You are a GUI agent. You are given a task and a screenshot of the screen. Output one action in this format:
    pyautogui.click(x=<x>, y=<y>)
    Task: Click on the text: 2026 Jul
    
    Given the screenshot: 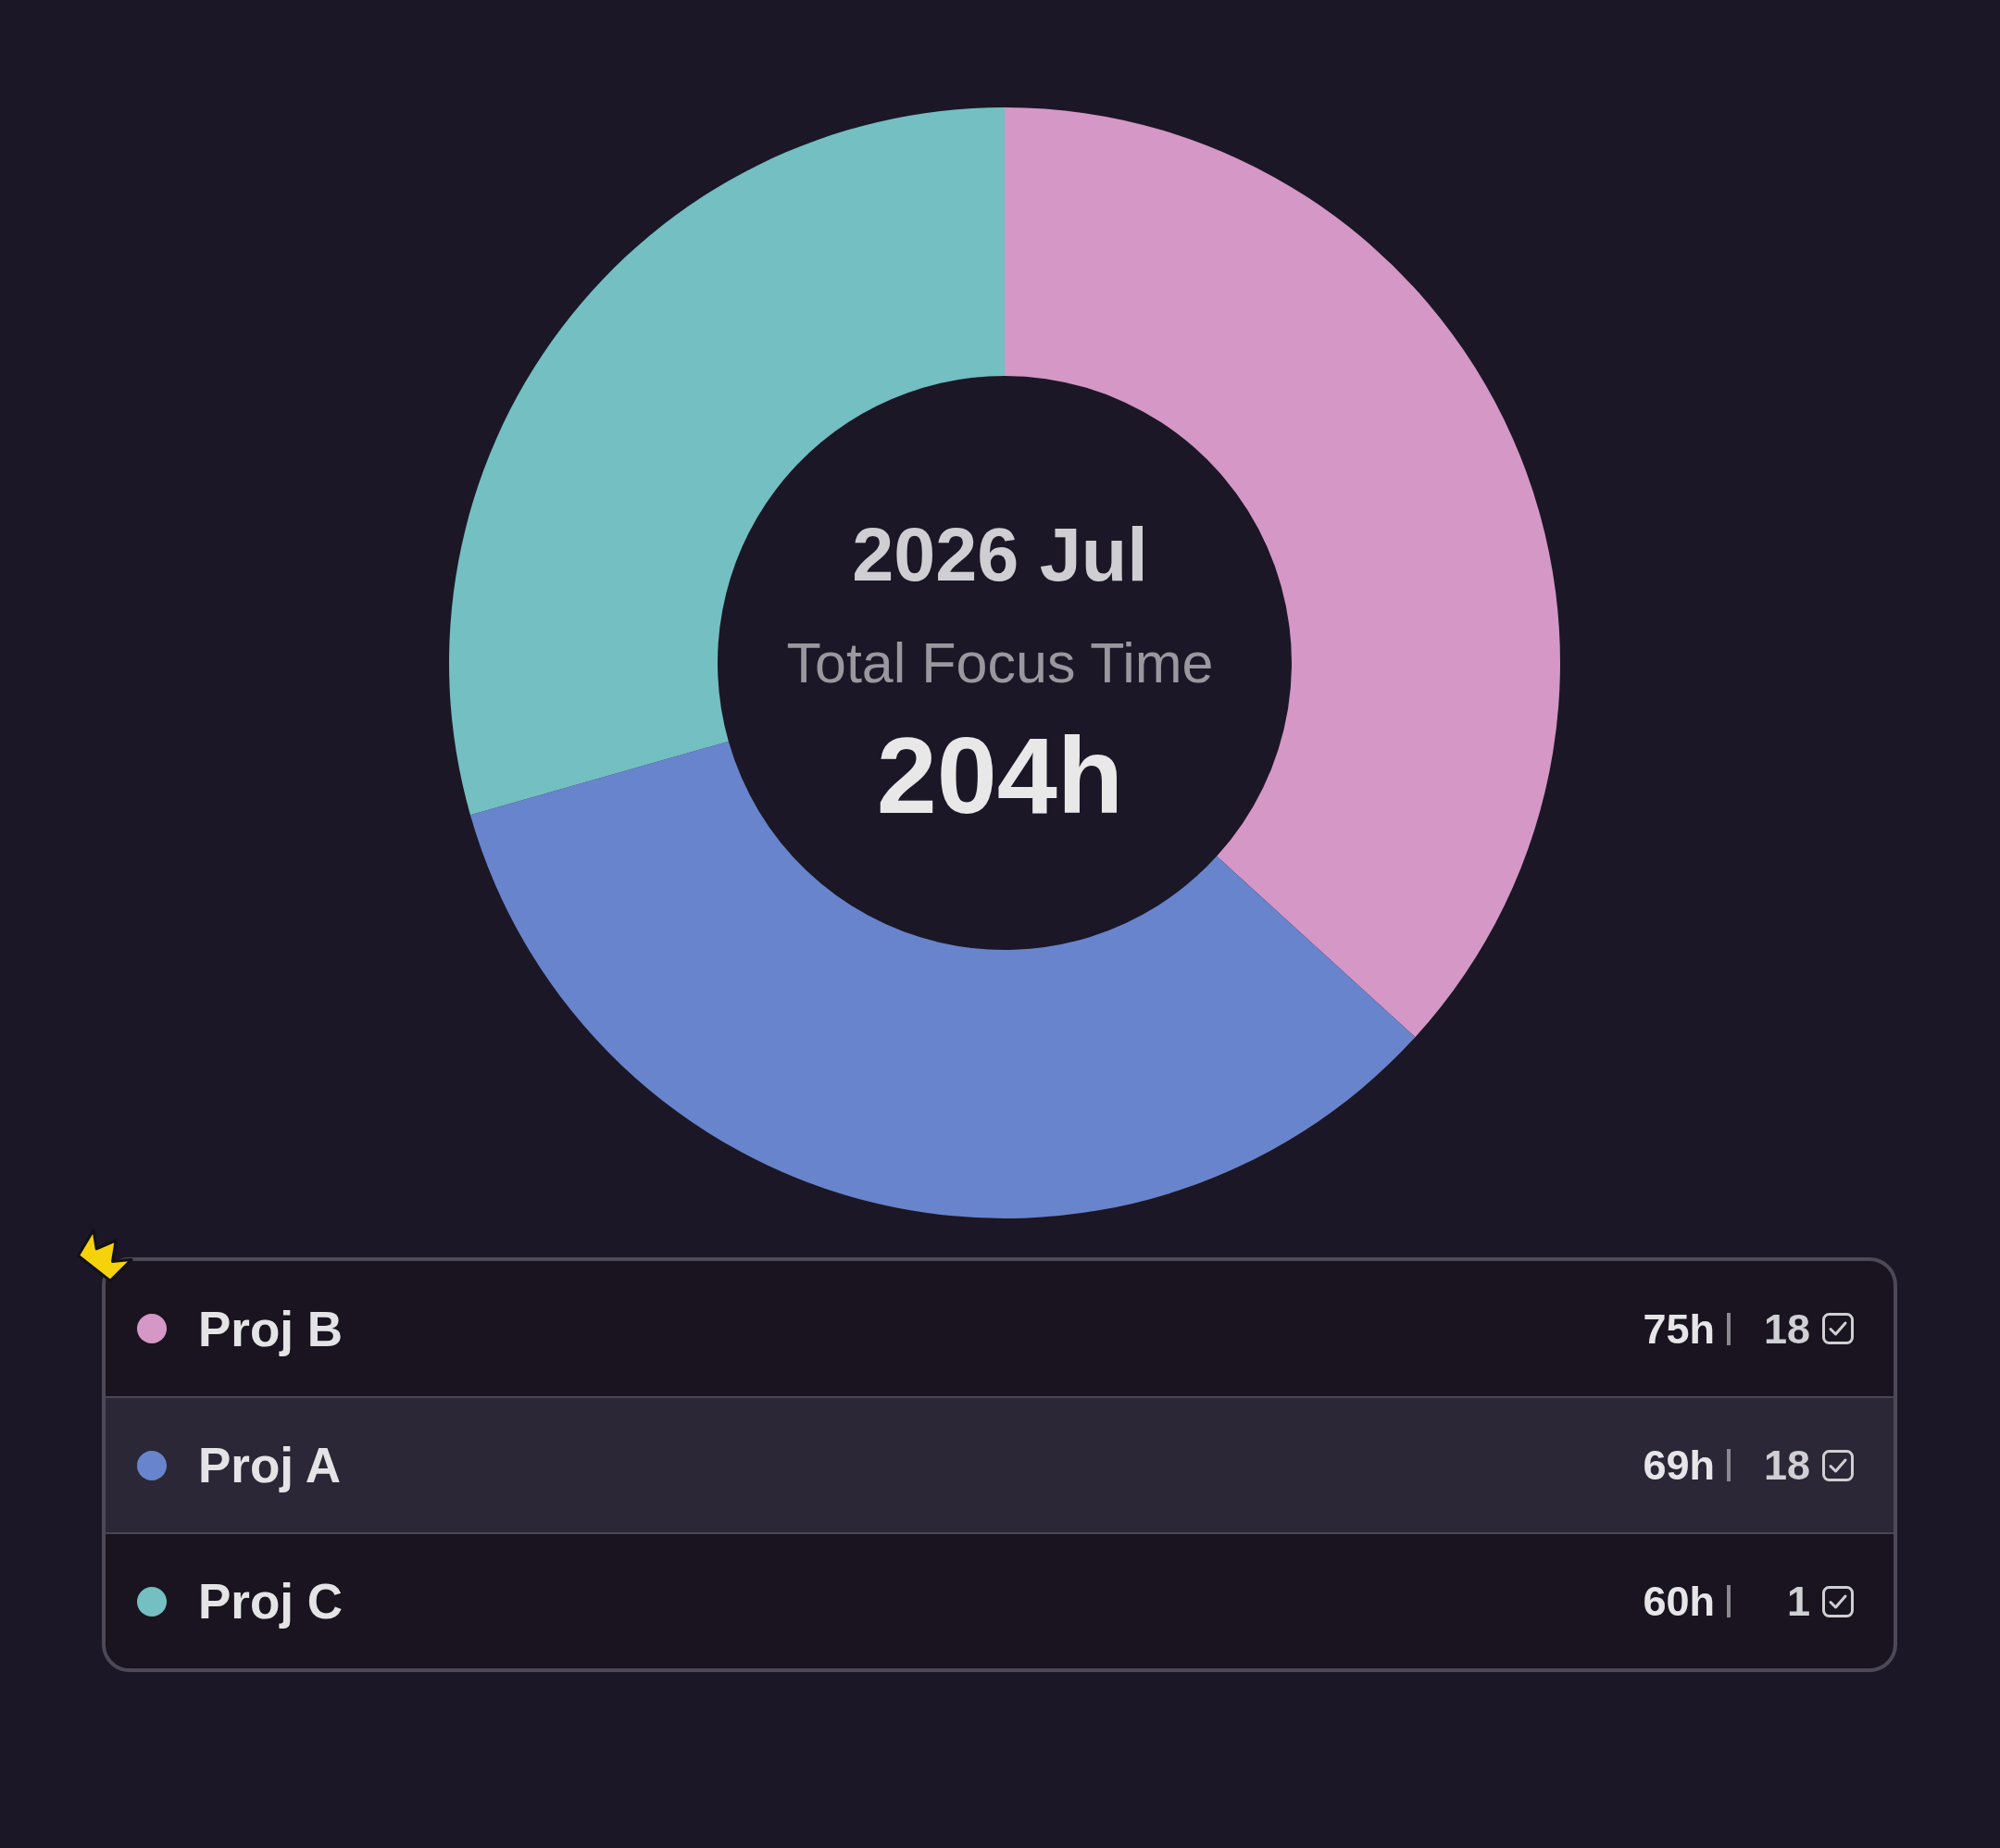 What is the action you would take?
    pyautogui.click(x=1000, y=554)
    